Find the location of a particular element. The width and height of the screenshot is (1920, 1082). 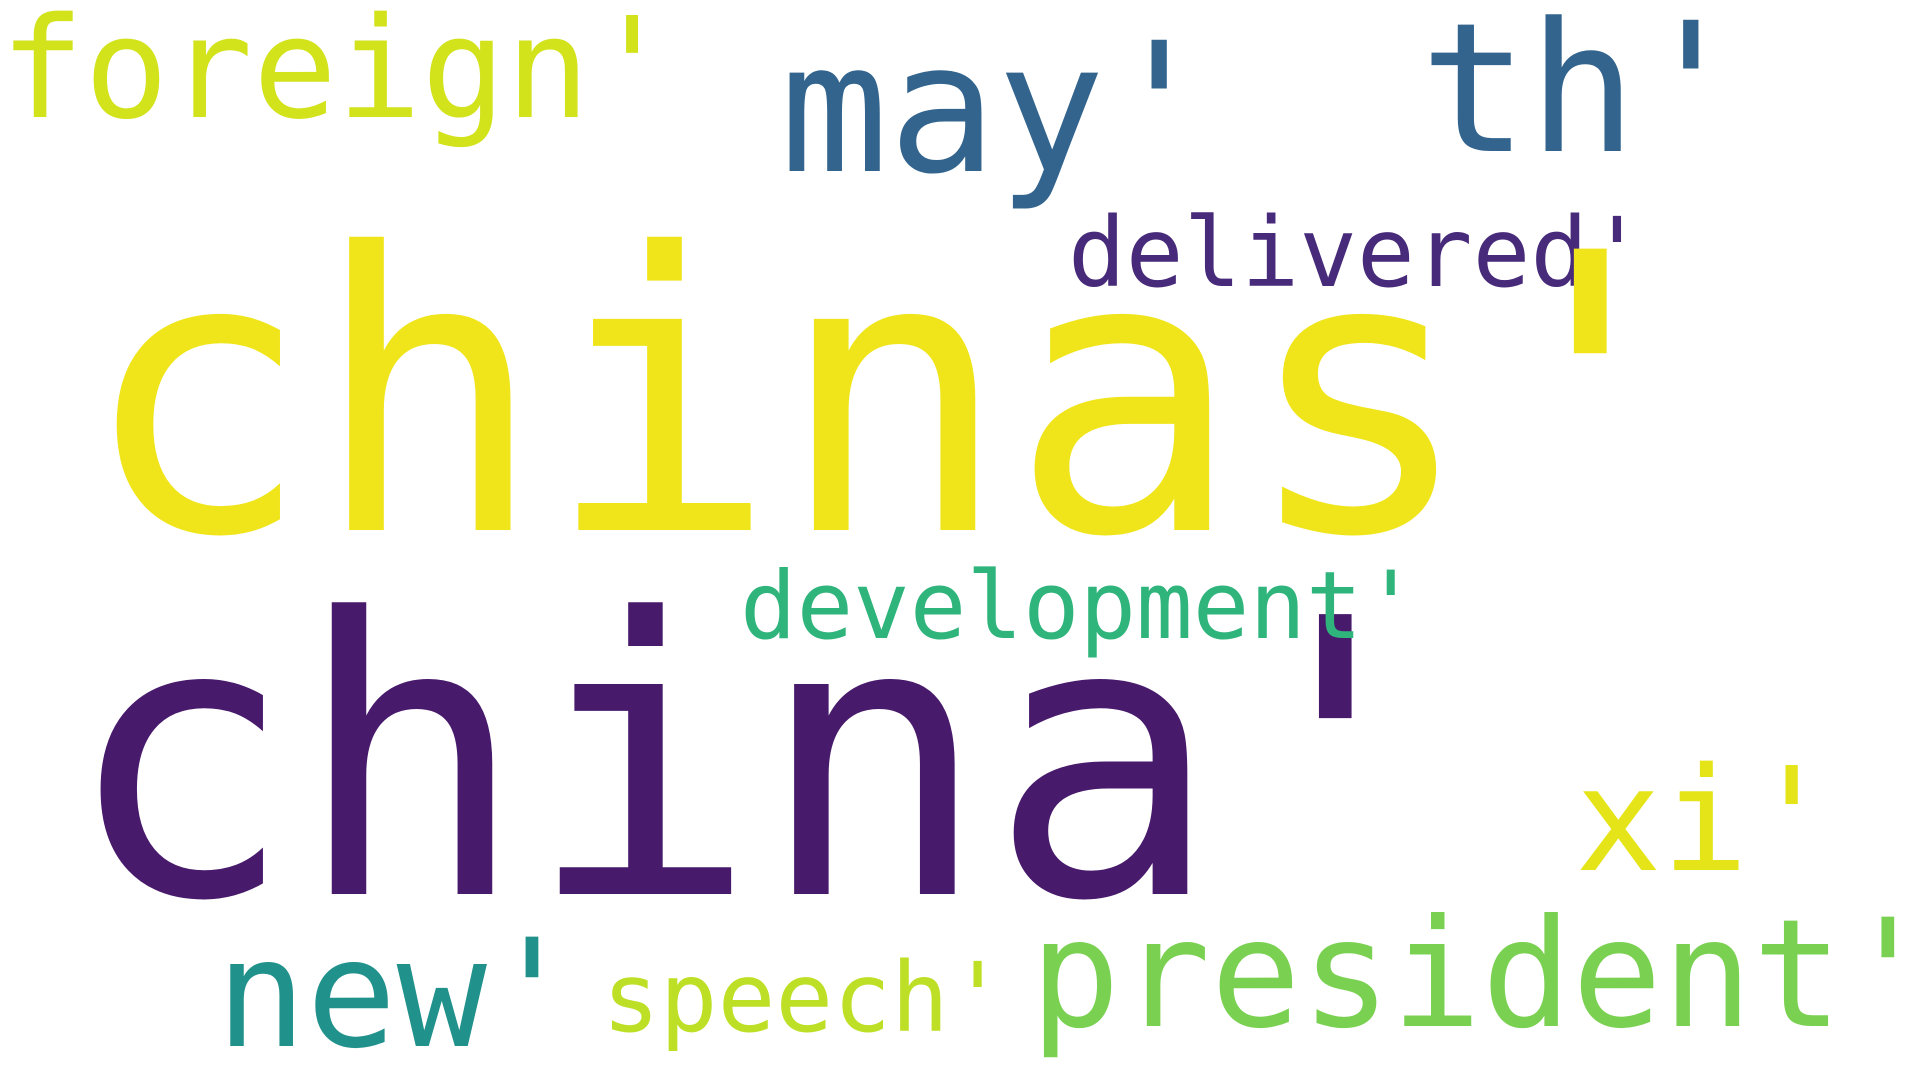

word-xi: xi' is located at coordinates (1705, 820).